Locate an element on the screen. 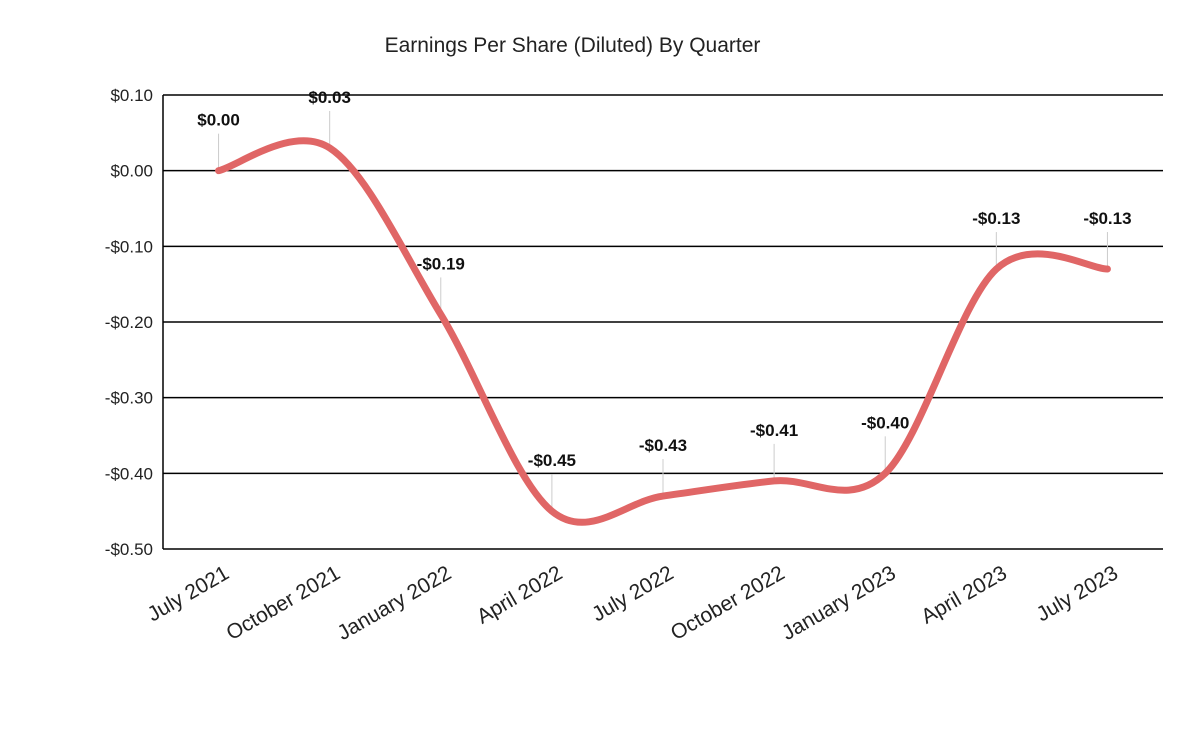  data-label: -$0.40 is located at coordinates (885, 422).